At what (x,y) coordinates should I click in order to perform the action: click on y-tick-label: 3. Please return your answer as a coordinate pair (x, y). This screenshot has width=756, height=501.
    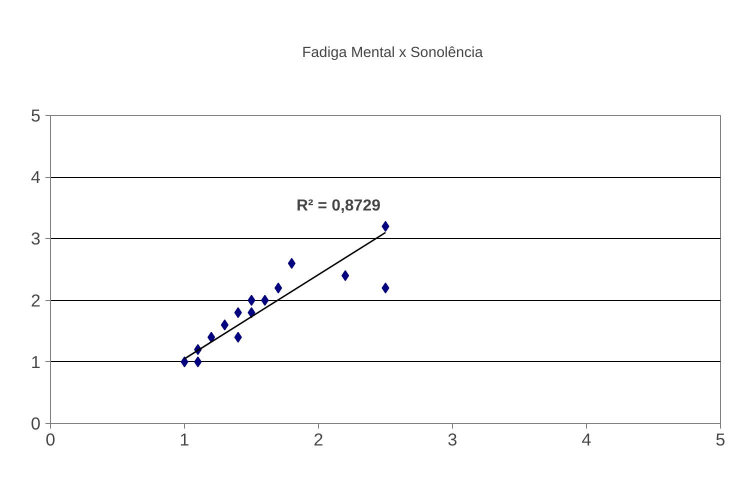
    Looking at the image, I should click on (35, 238).